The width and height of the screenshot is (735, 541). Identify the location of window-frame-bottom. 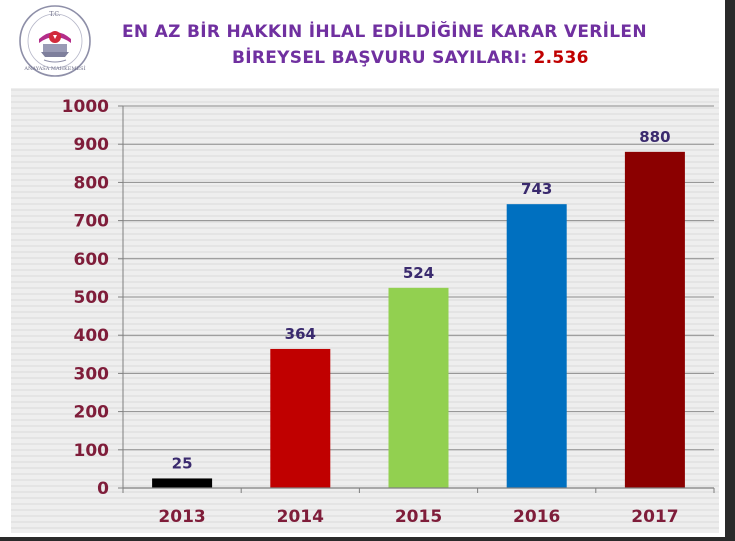
(367, 539).